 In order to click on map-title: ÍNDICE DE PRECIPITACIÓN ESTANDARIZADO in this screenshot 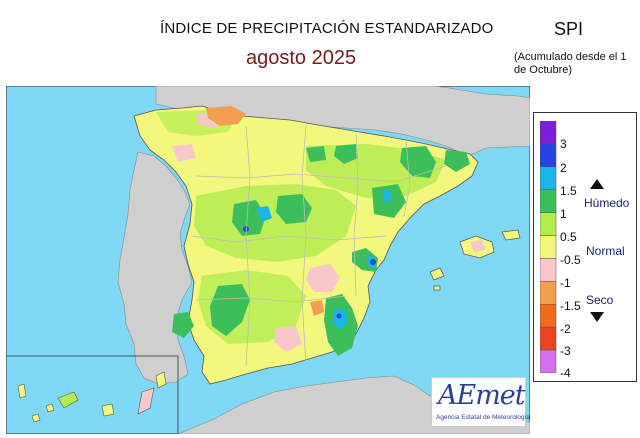, I will do `click(327, 28)`.